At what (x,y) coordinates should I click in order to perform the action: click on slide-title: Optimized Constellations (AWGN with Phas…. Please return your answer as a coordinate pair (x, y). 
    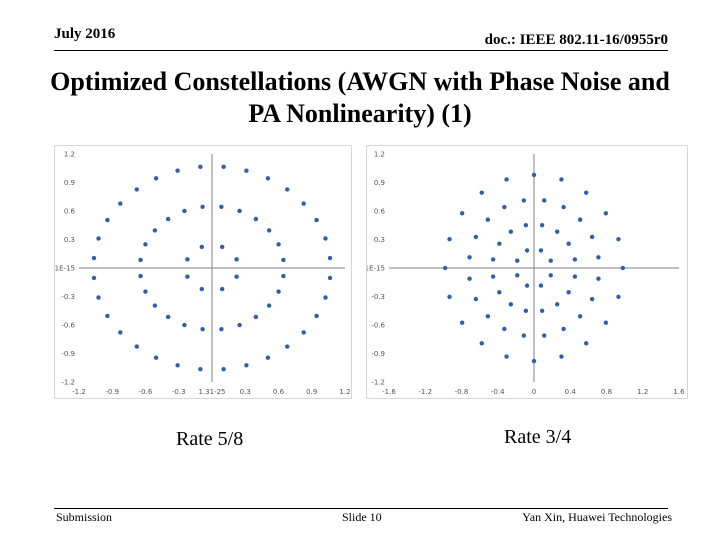
    Looking at the image, I should click on (360, 97).